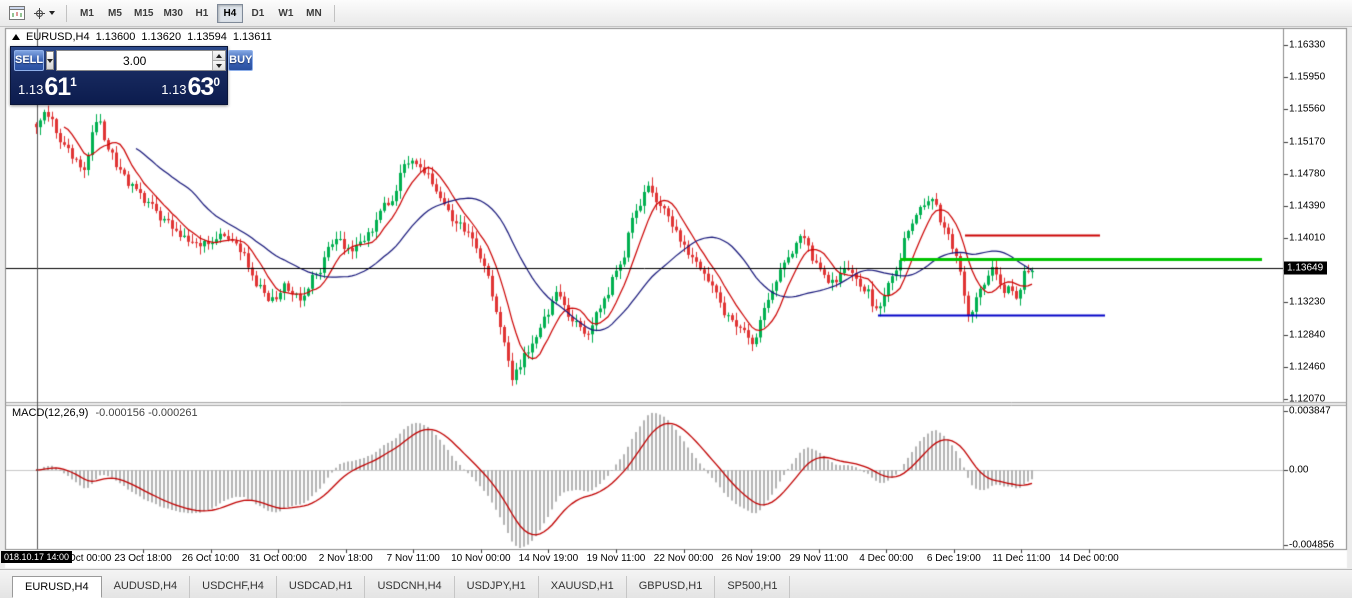 The image size is (1352, 598). I want to click on bid-big-digits: 61, so click(57, 87).